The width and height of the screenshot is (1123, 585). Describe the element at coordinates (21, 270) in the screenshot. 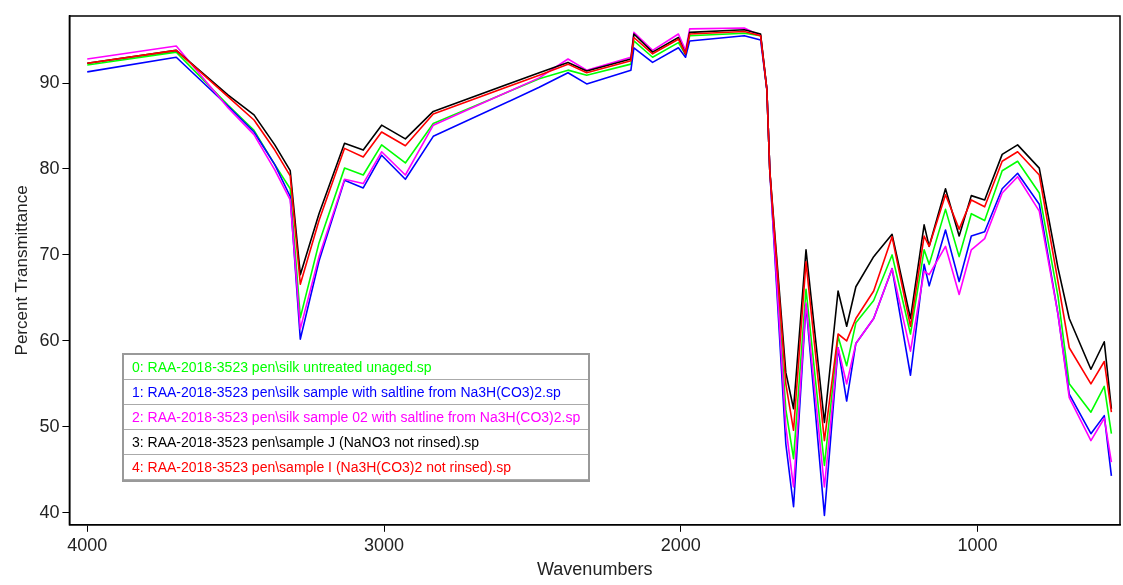

I see `y-axis-title: Percent Transmittance` at that location.